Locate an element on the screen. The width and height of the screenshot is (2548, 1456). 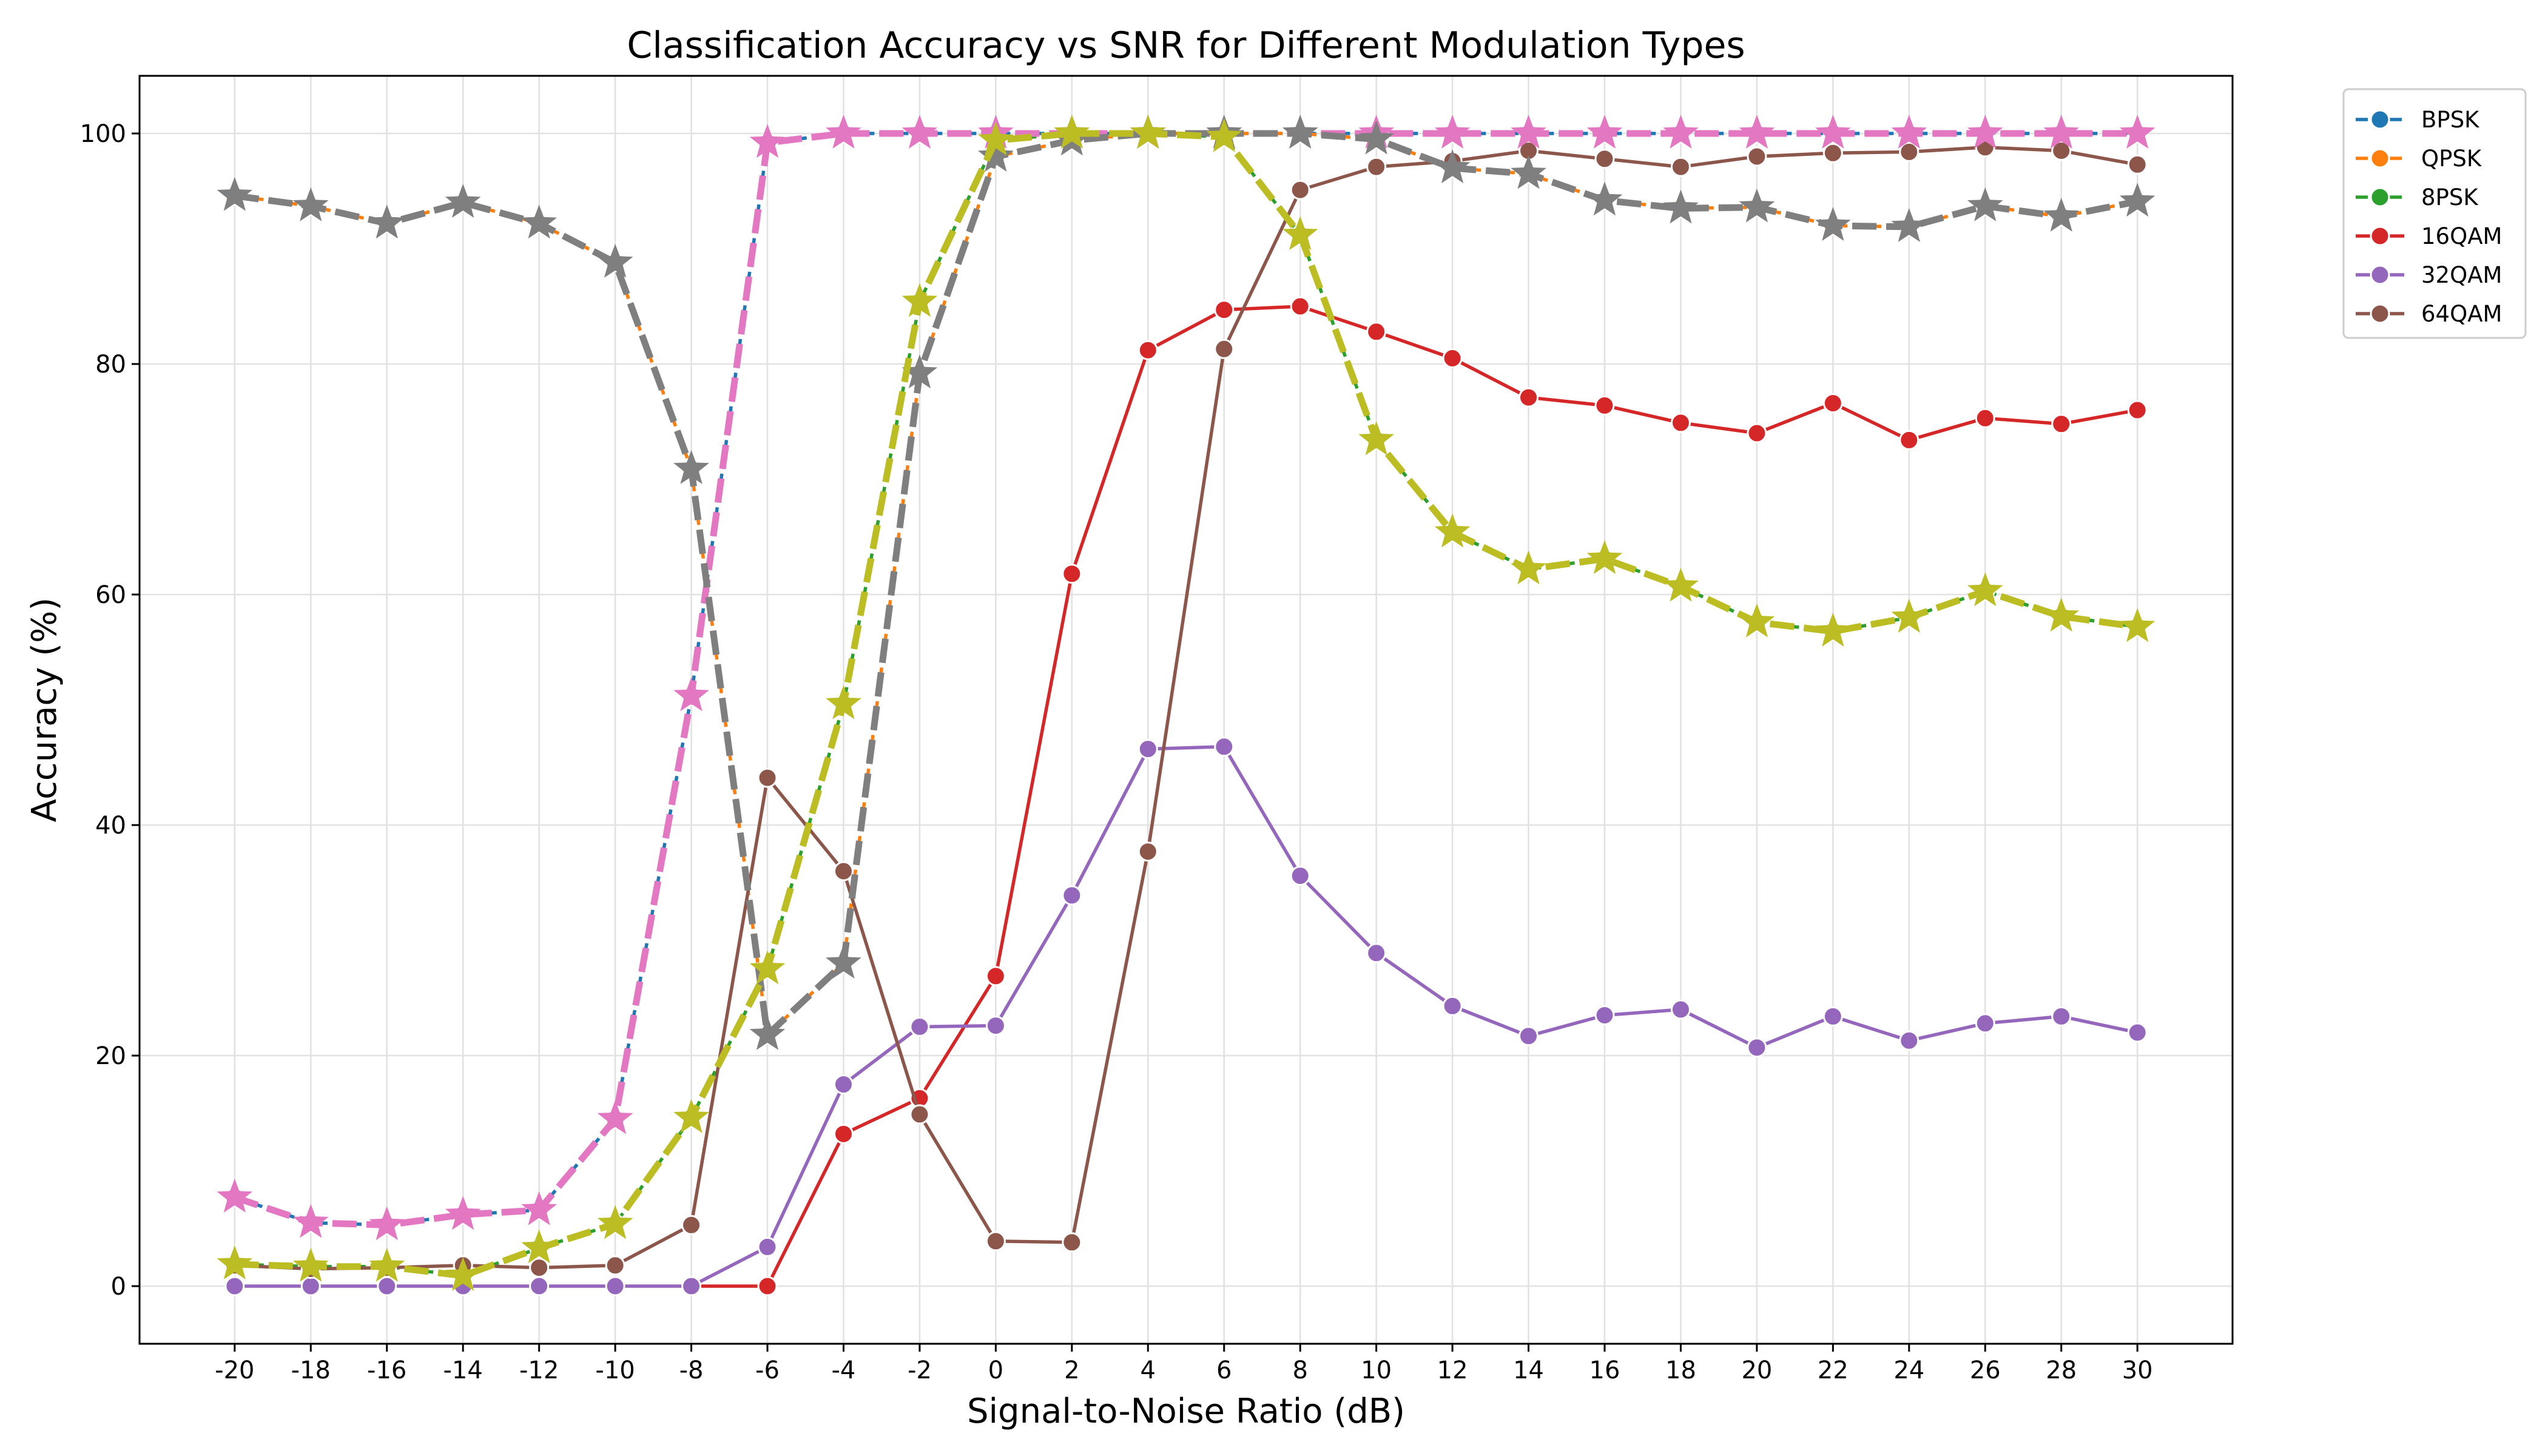
x-tick-label: 8 is located at coordinates (1299, 1370).